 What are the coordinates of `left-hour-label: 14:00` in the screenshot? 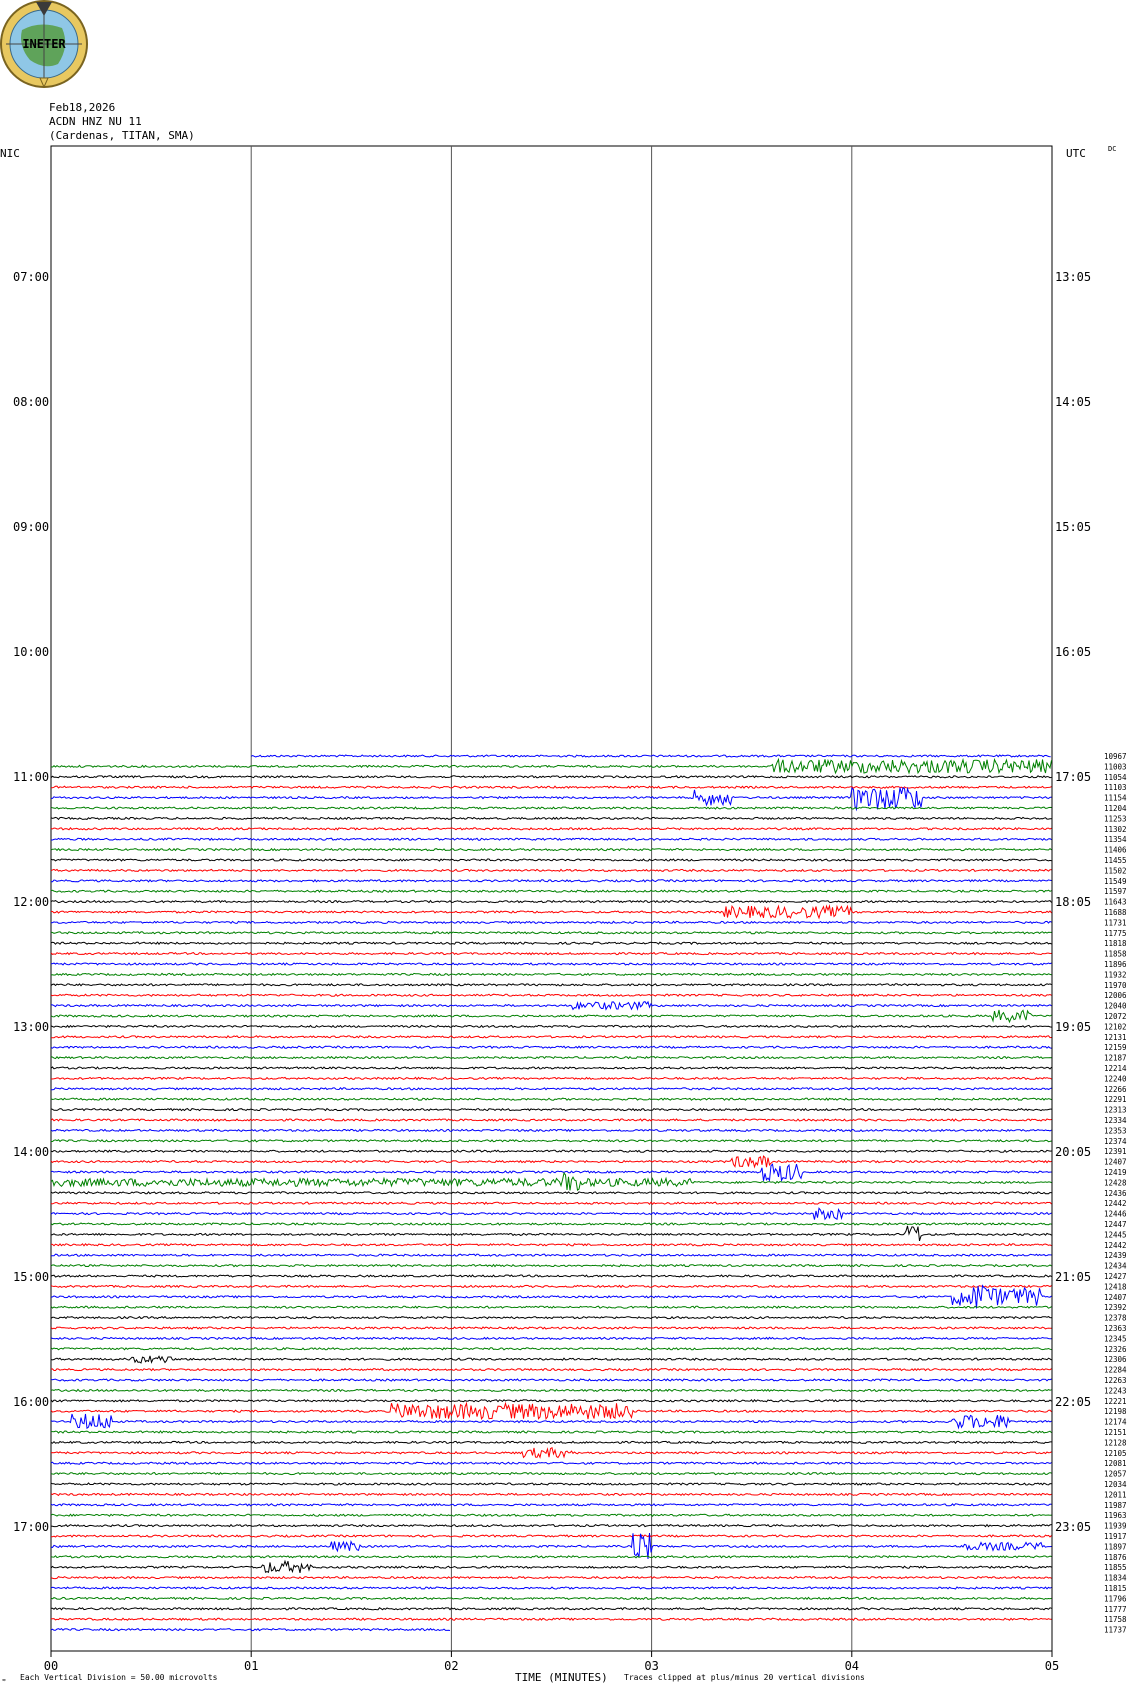 It's located at (31, 1152).